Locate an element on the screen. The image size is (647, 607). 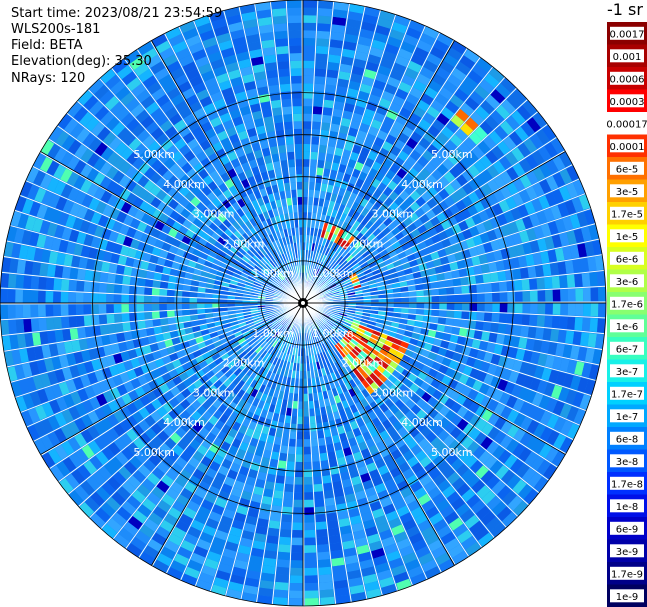
colorbar-tick-label: 3e-5 is located at coordinates (627, 192).